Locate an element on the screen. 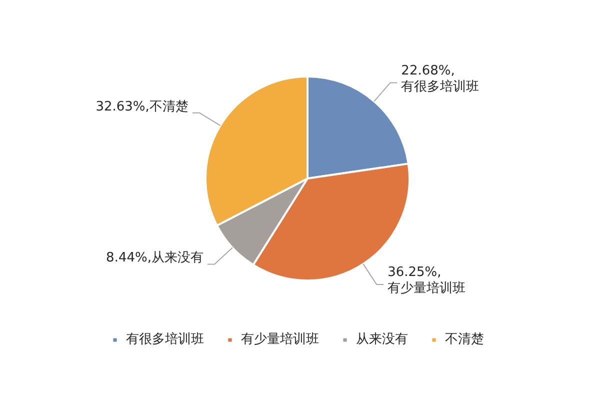 The image size is (600, 407). legend-label: 从来没有 is located at coordinates (382, 339).